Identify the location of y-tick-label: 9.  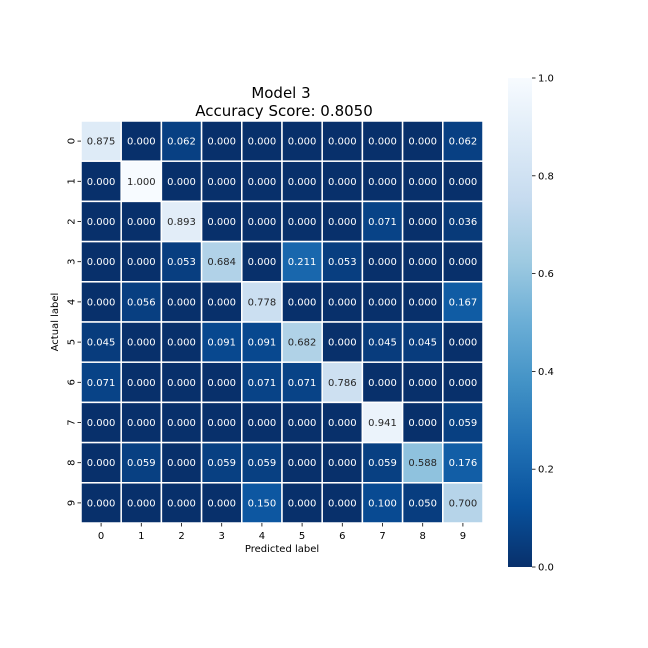
(72, 503).